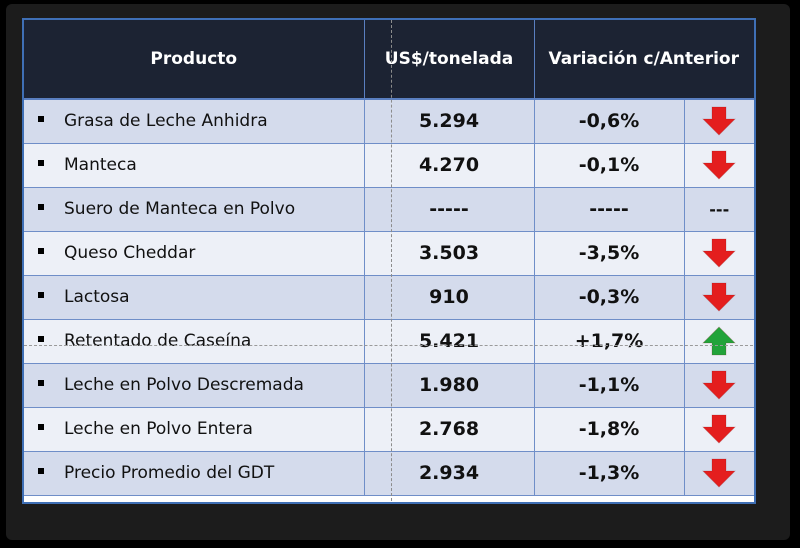 The image size is (800, 548). I want to click on product-name: Precio Promedio del GDT, so click(169, 473).